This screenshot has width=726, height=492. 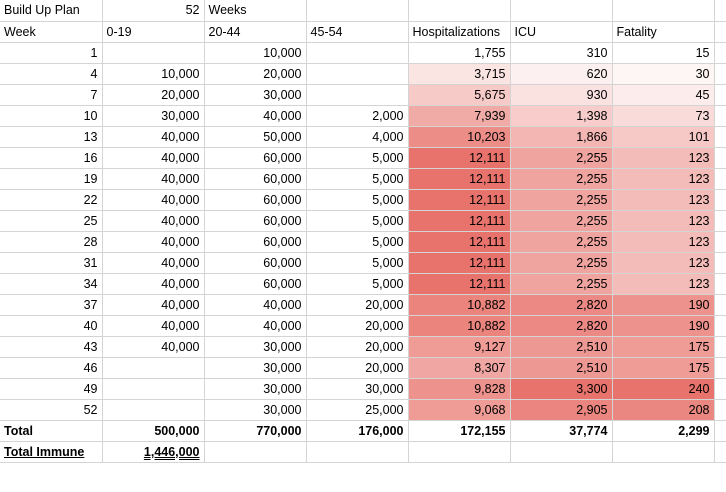 What do you see at coordinates (255, 116) in the screenshot?
I see `cell-age-20-44: 40,000` at bounding box center [255, 116].